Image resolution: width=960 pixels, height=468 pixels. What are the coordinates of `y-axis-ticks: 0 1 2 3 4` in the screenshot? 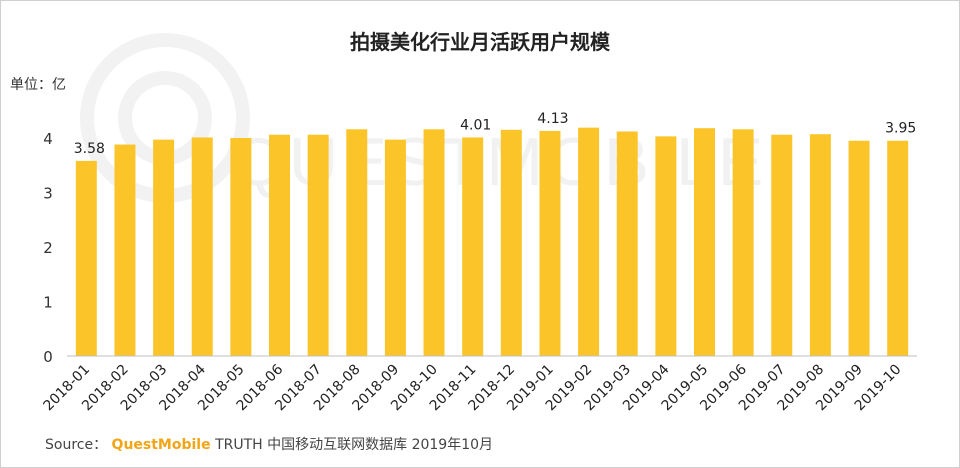 It's located at (48, 248).